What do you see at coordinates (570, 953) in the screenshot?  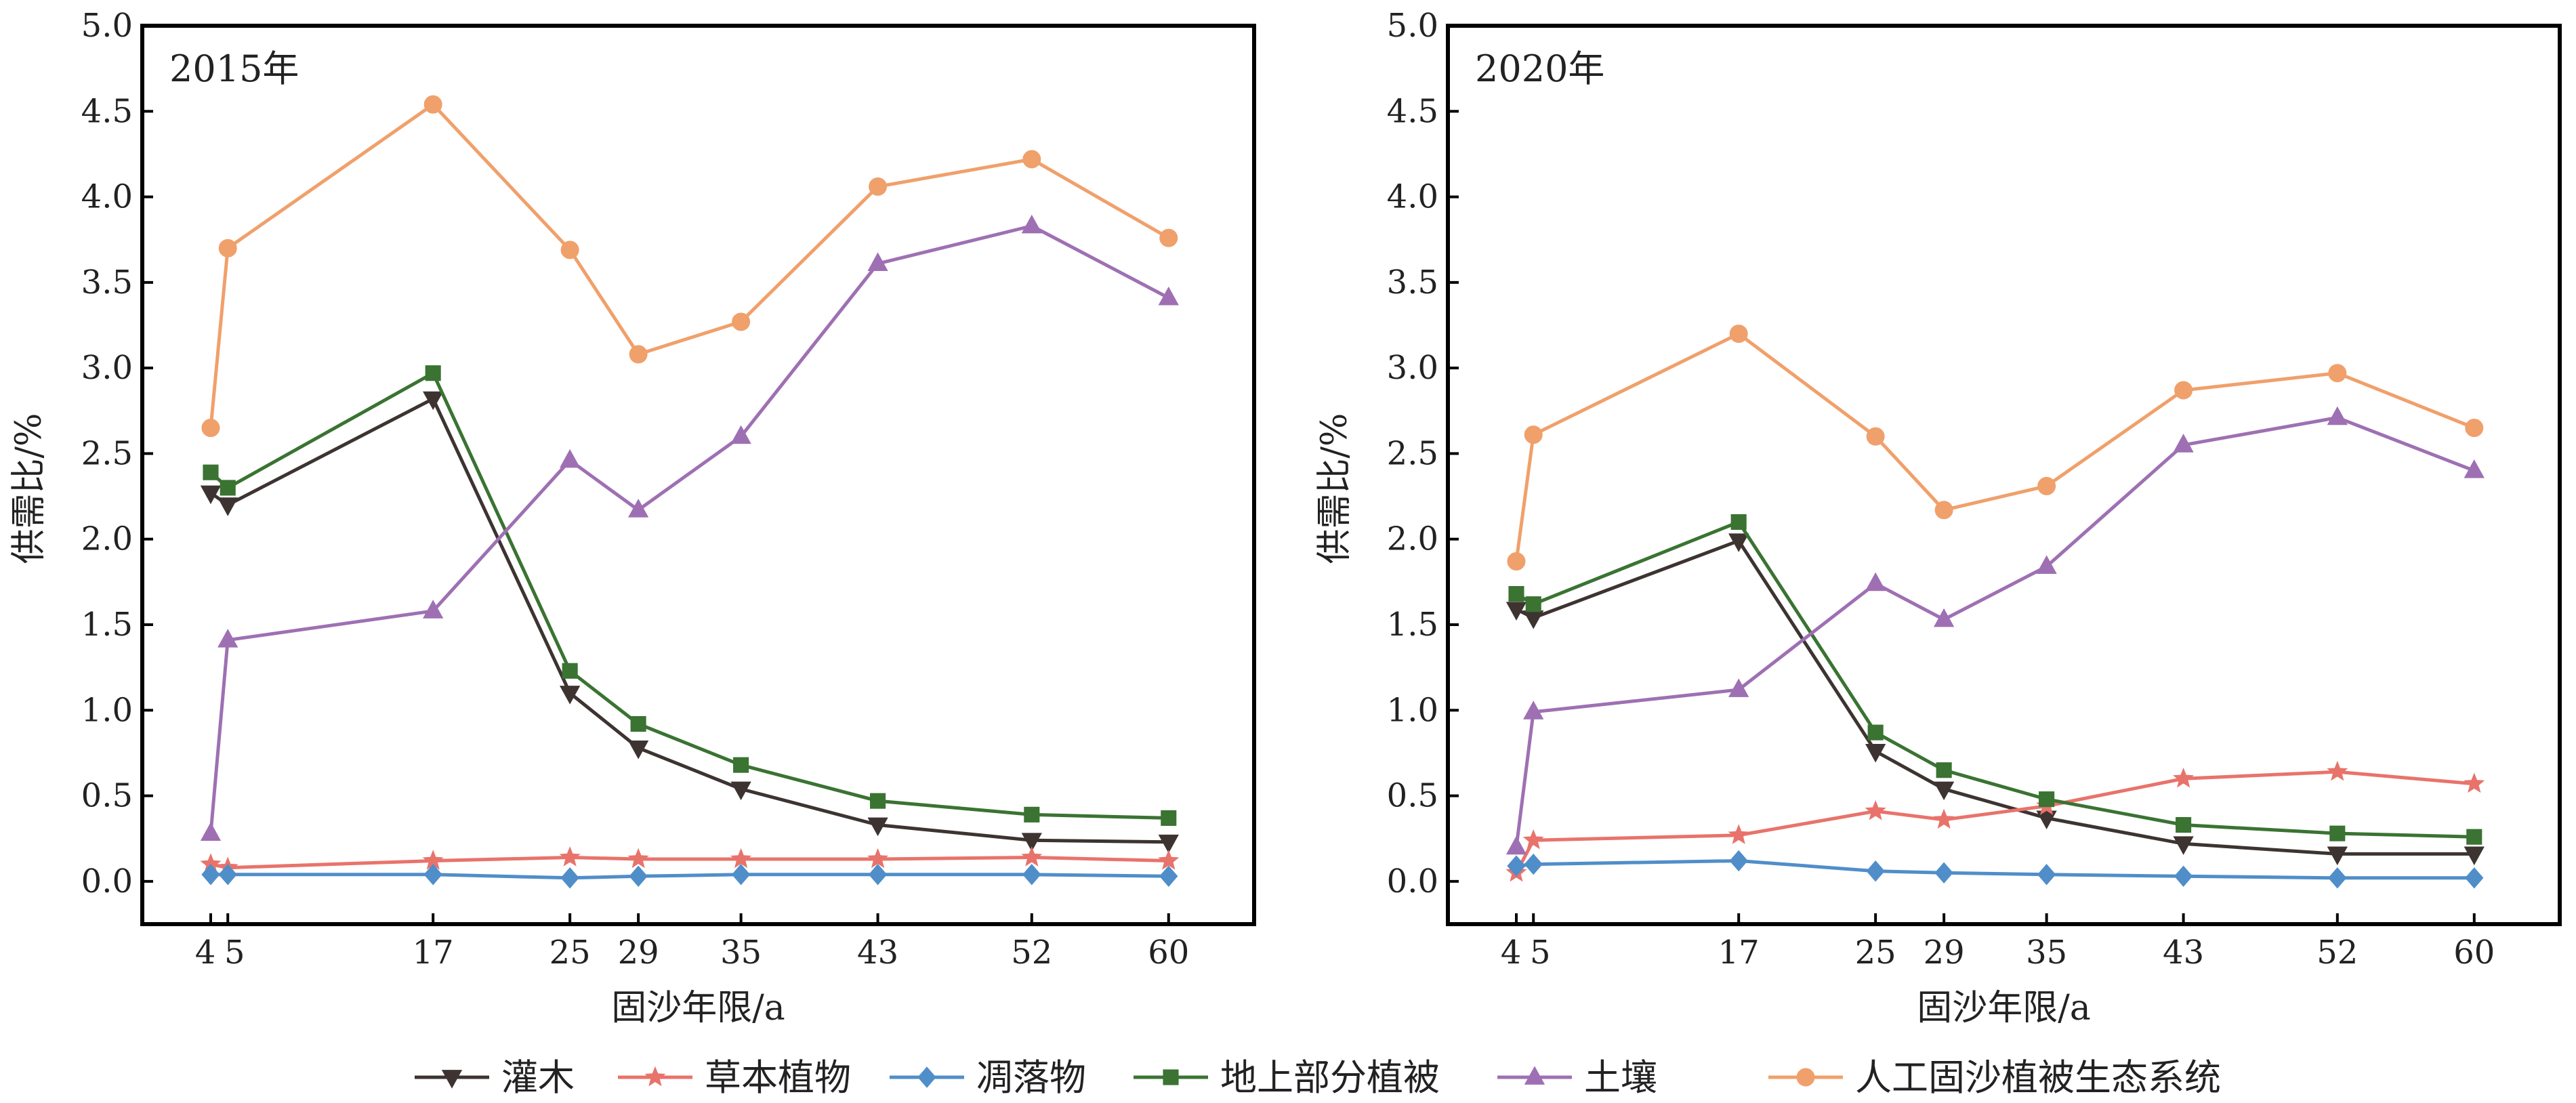 I see `x-tick-label: 25` at bounding box center [570, 953].